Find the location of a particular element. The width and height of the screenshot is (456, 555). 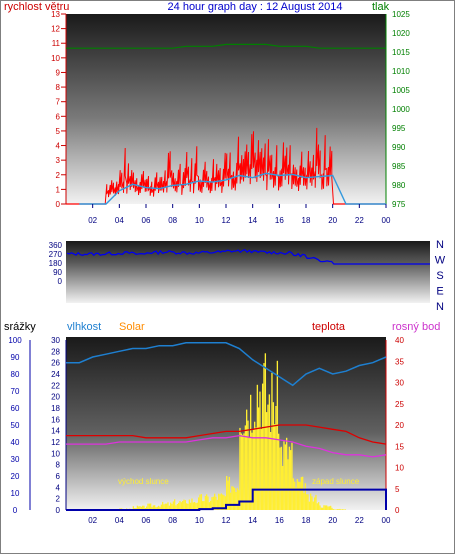

wind-tick-label: 5 is located at coordinates (58, 131).